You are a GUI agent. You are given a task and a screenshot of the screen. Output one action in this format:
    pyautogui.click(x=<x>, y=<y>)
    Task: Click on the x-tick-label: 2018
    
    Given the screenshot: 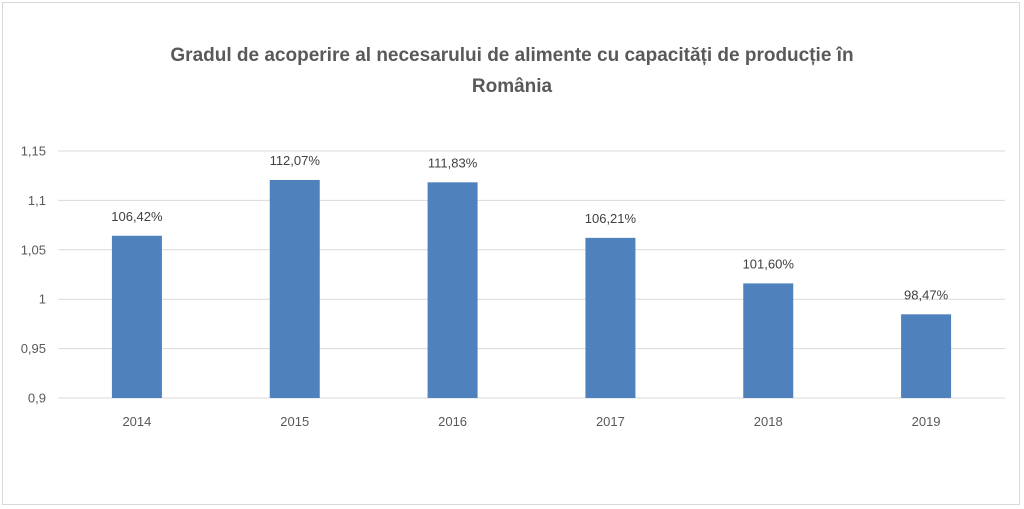 What is the action you would take?
    pyautogui.click(x=768, y=421)
    